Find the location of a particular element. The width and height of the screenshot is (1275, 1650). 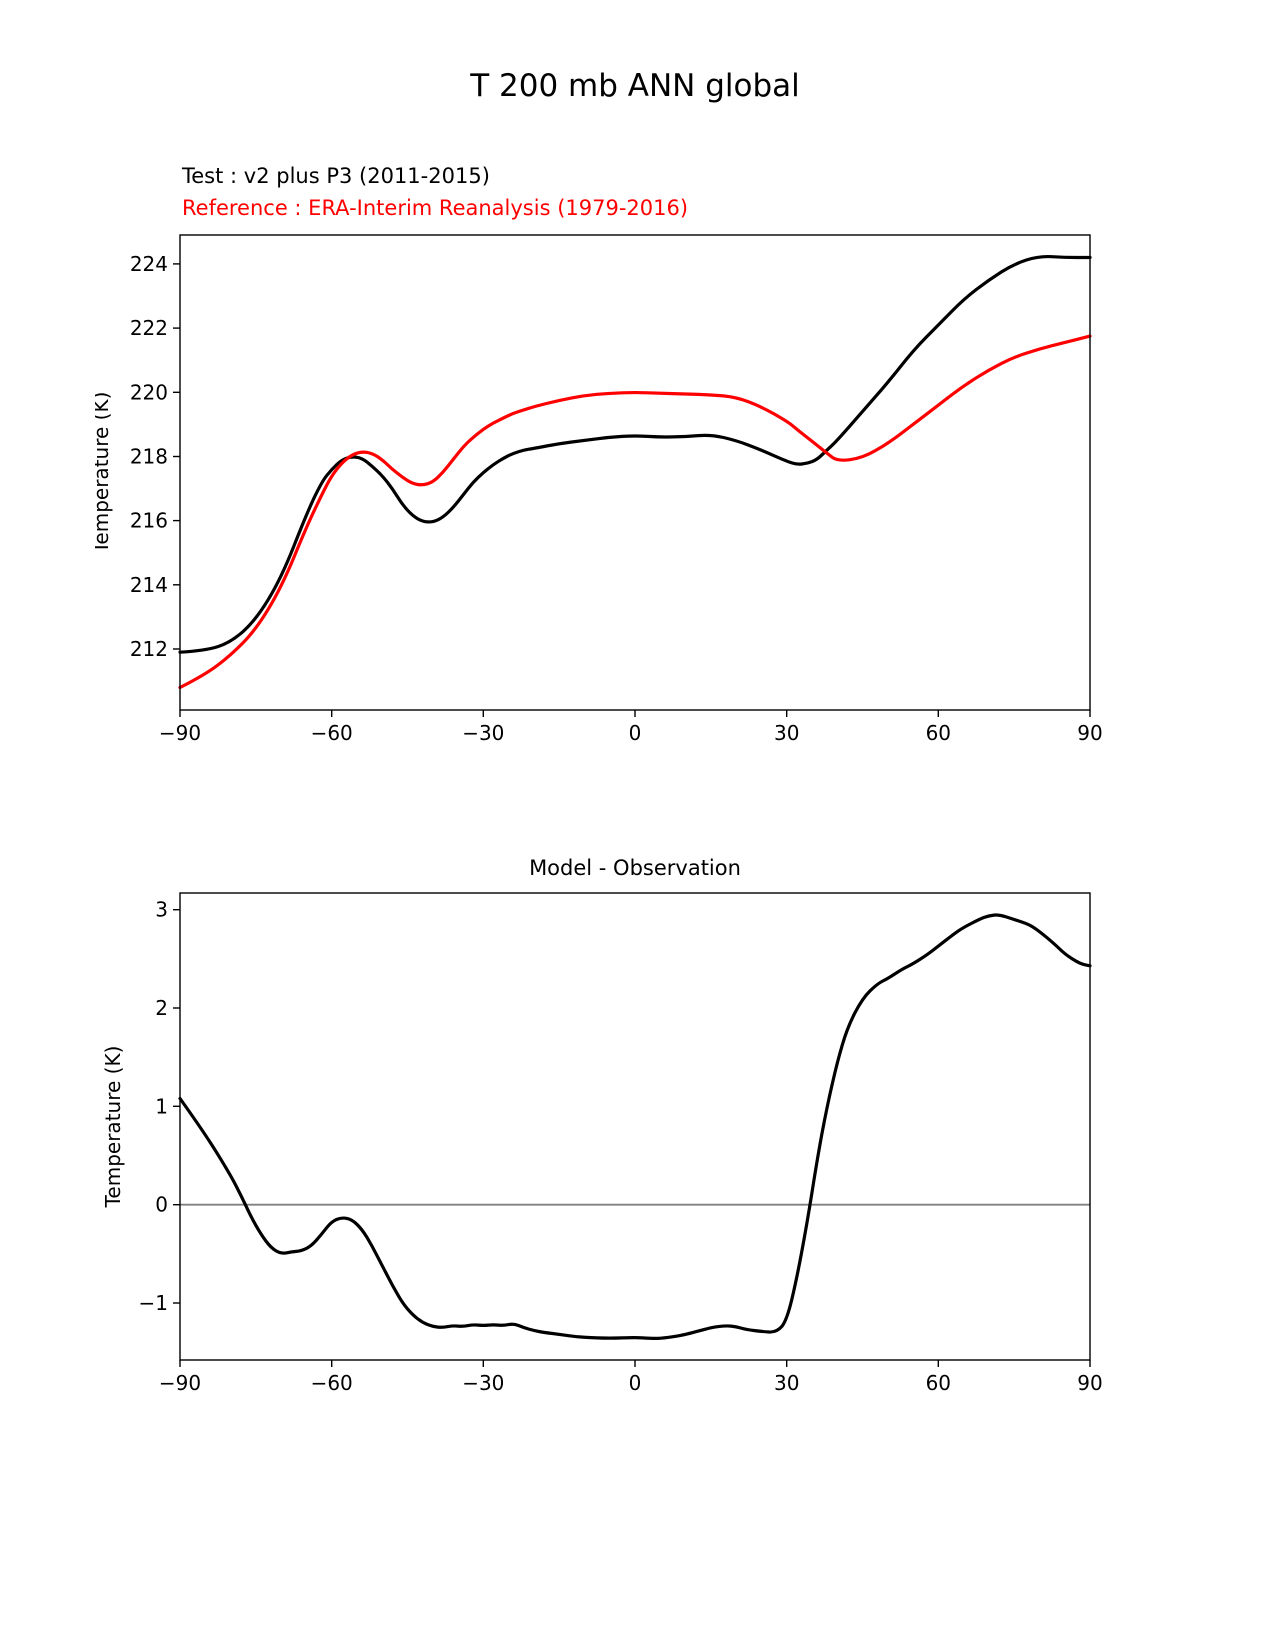

y-tick-label: 214 is located at coordinates (149, 585).